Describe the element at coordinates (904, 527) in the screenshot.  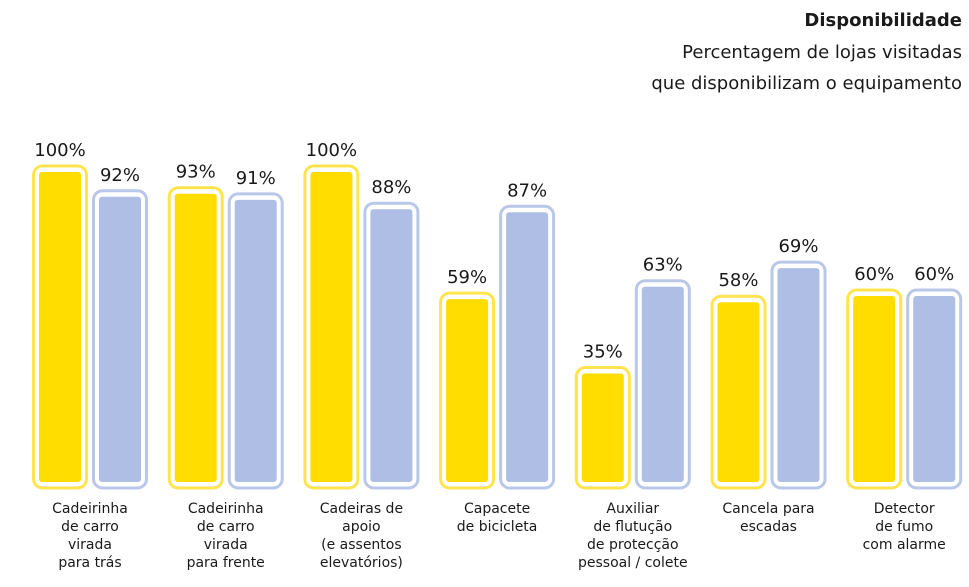
I see `x-tick-label: Detector de fumo com alarme` at that location.